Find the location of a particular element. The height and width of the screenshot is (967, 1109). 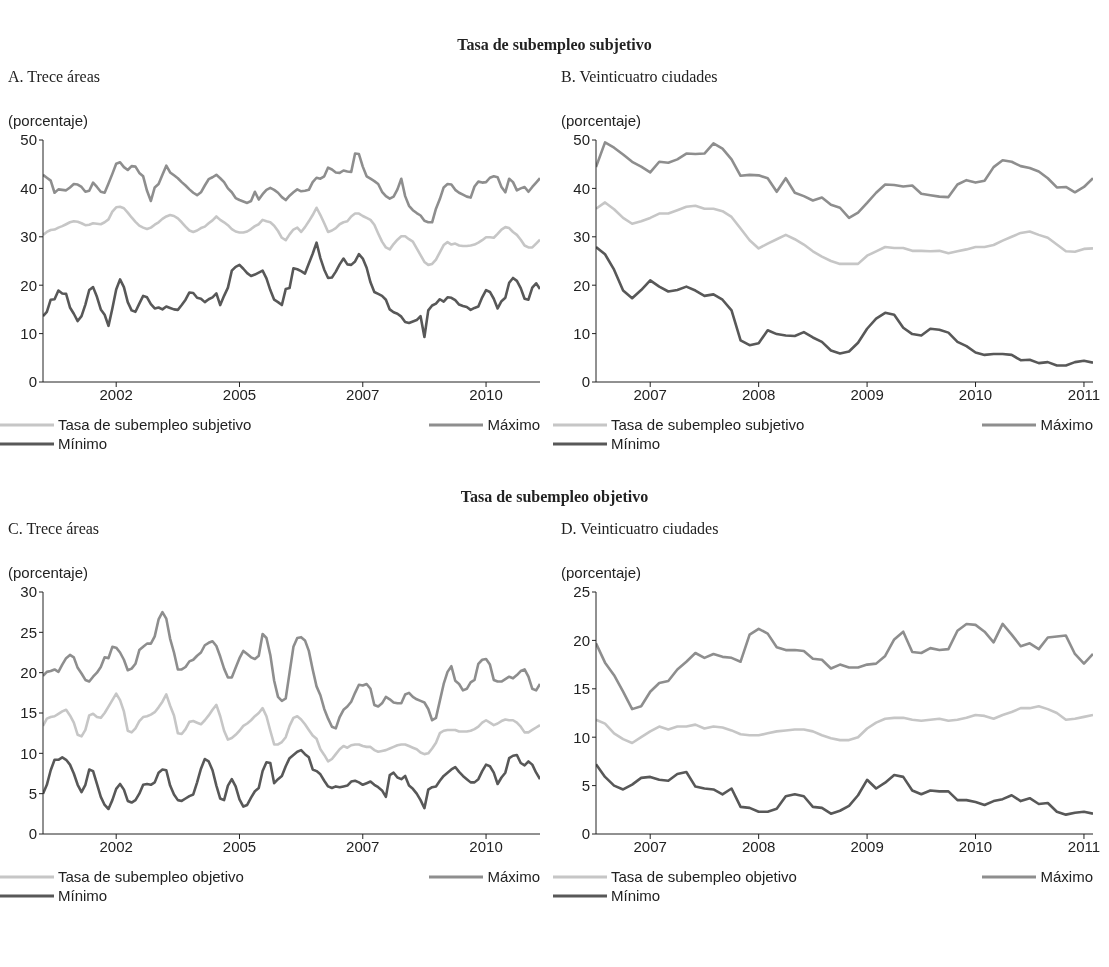

chart-subtitle: D. Veinticuatro ciudades is located at coordinates (640, 529).